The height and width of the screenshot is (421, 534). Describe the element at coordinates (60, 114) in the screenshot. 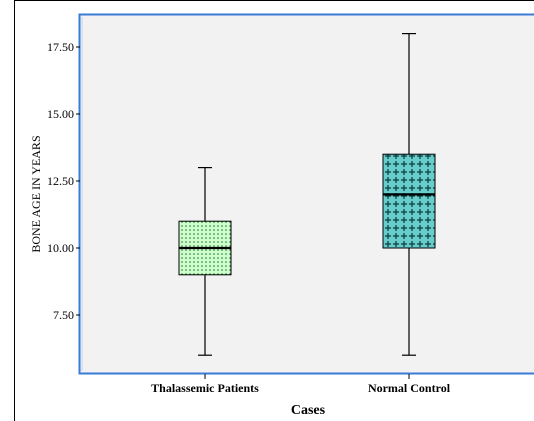

I see `y-tick-label: 15.00` at that location.